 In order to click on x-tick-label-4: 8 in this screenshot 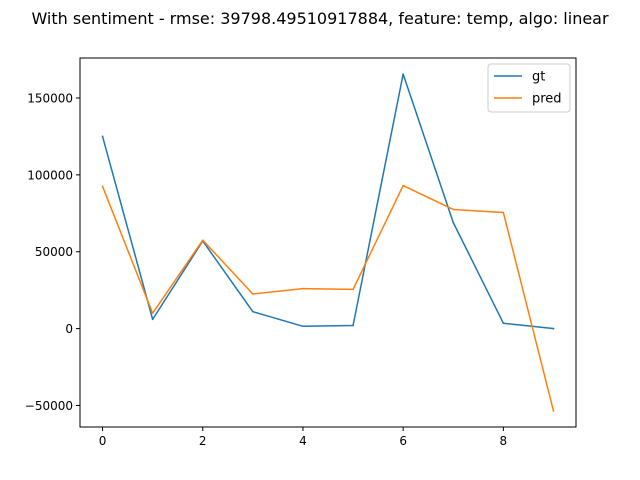, I will do `click(504, 441)`.